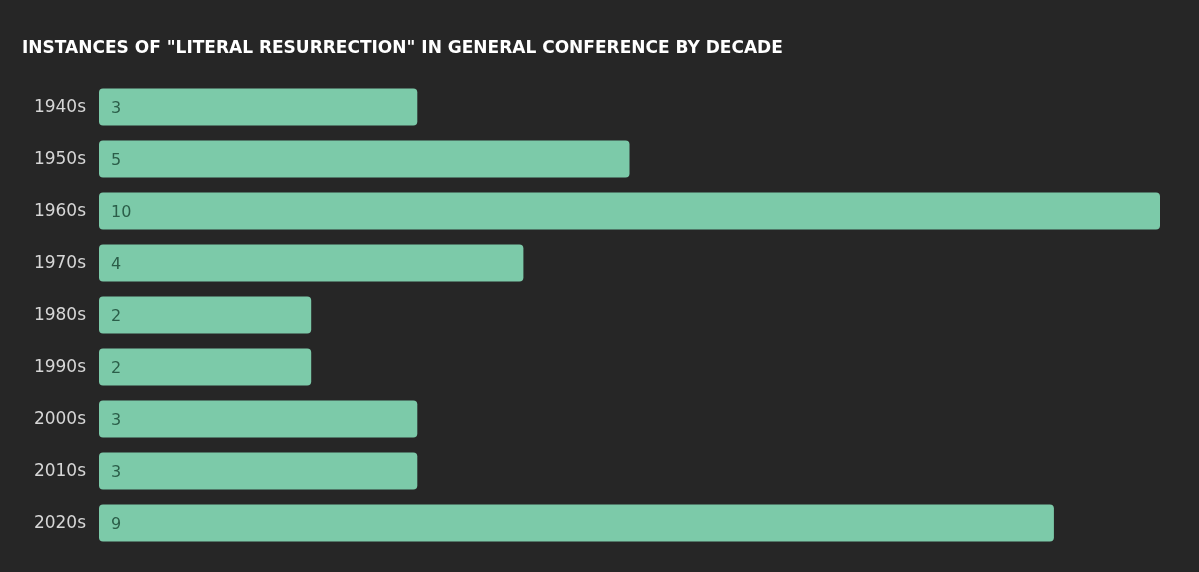  Describe the element at coordinates (402, 47) in the screenshot. I see `chart-title: INSTANCES OF "LITERAL RESURRECTION" IN GENERAL CONFERENCE BY DECADE` at that location.